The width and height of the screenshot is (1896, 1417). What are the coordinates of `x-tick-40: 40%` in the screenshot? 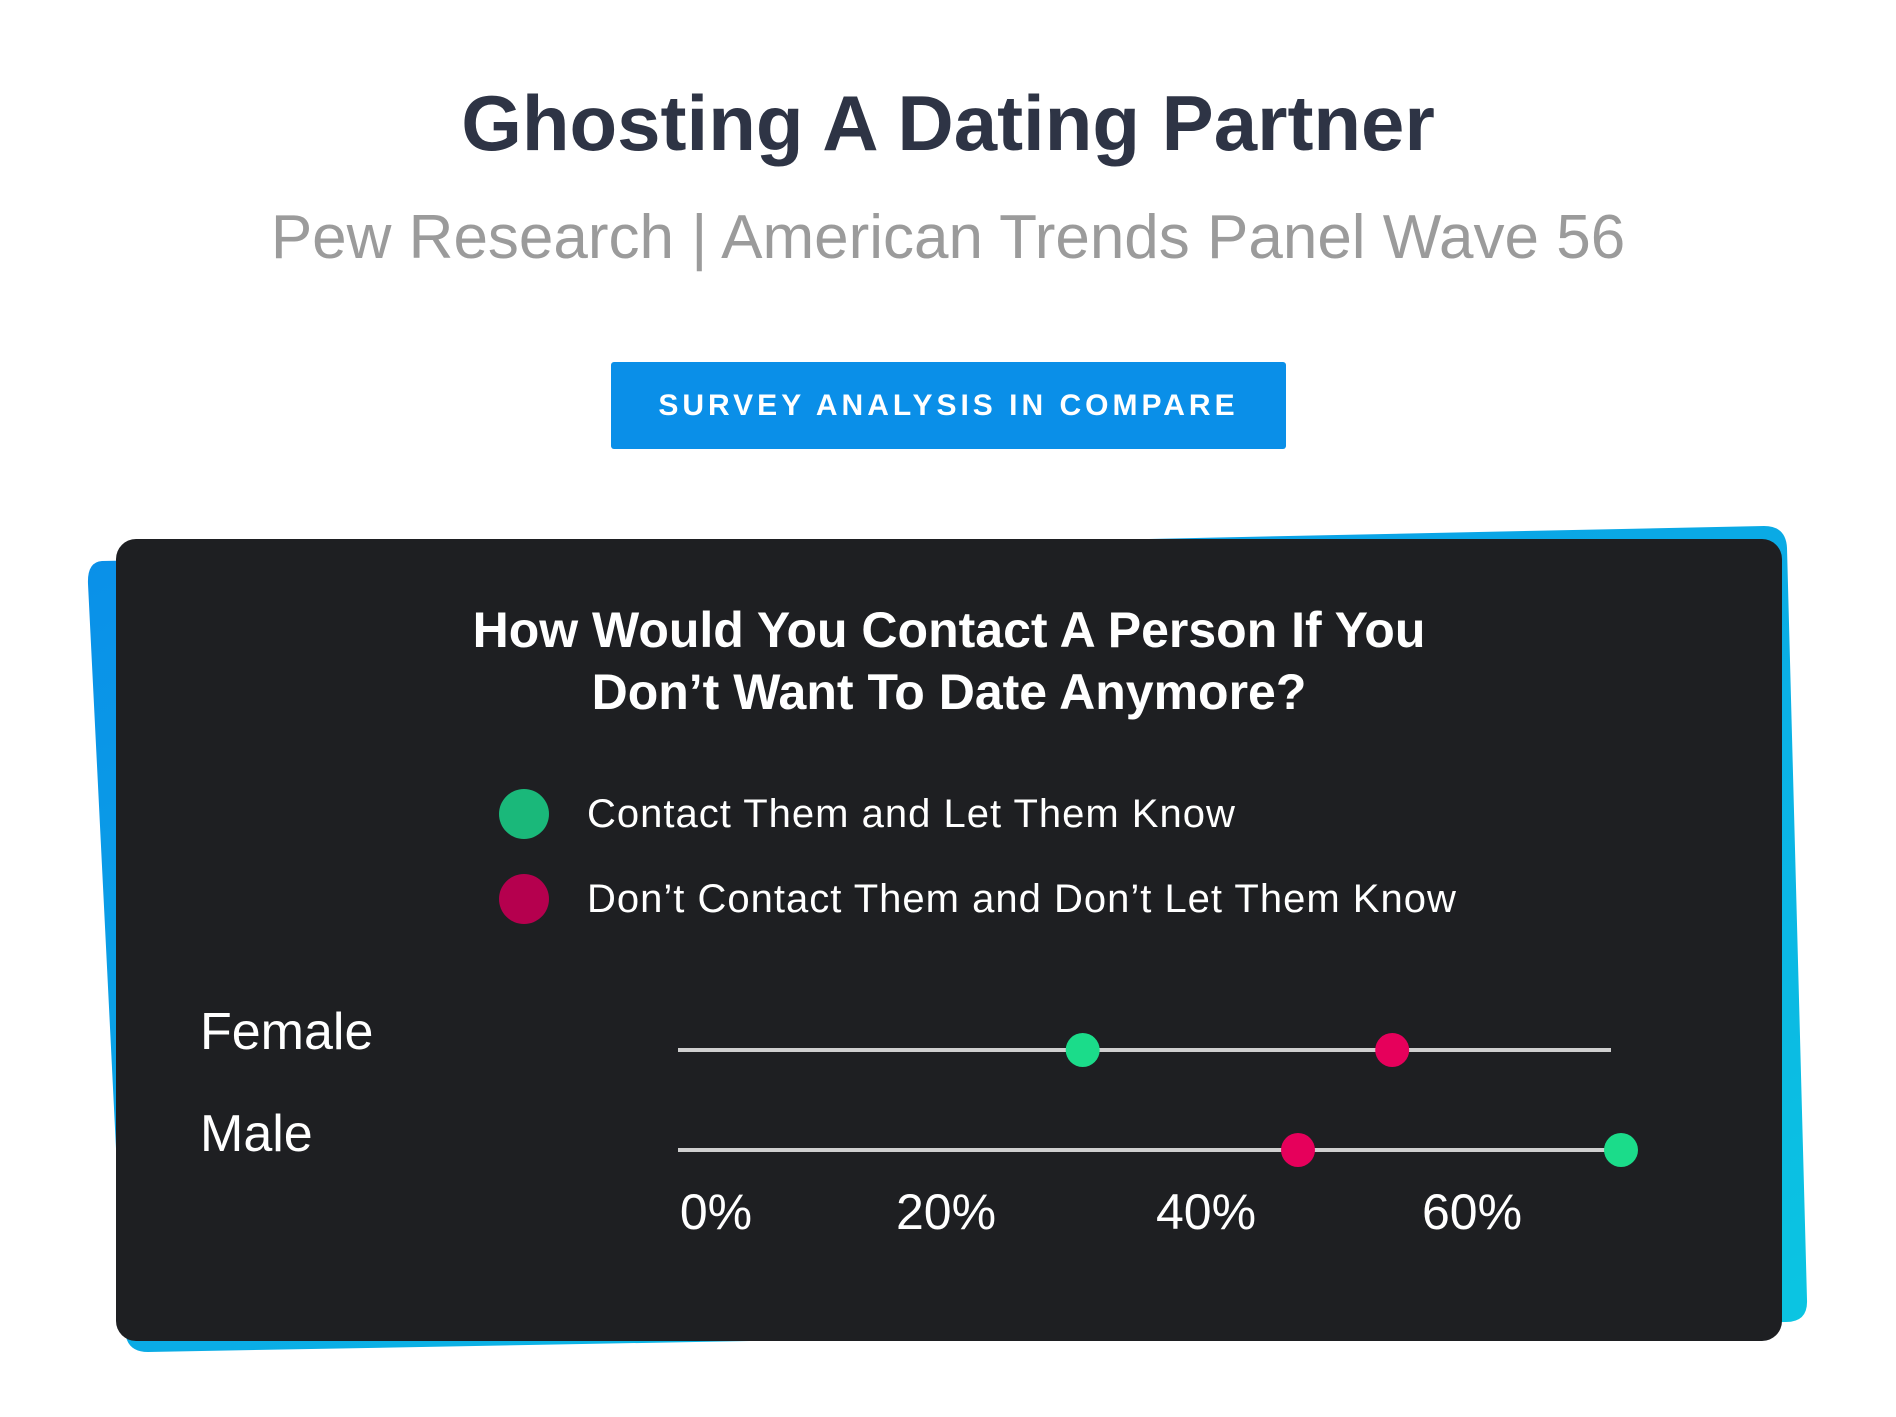 It's located at (1206, 1212).